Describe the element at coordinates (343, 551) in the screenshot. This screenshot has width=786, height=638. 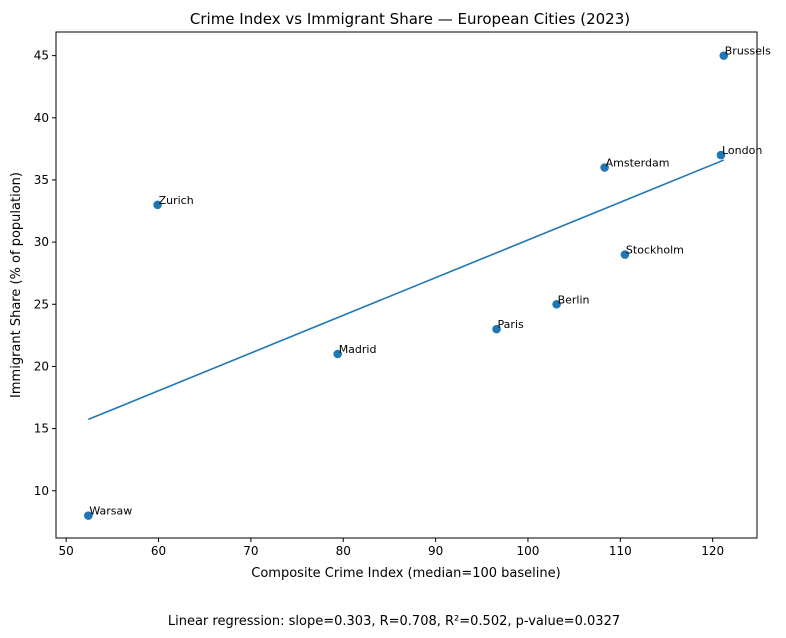
I see `x-tick-label: 80` at that location.